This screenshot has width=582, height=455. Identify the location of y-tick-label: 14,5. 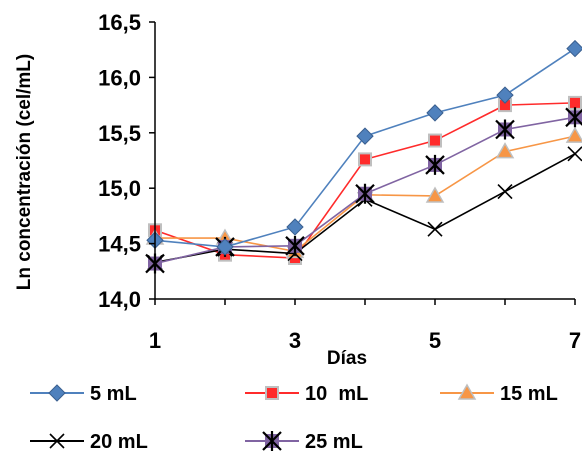
(119, 244).